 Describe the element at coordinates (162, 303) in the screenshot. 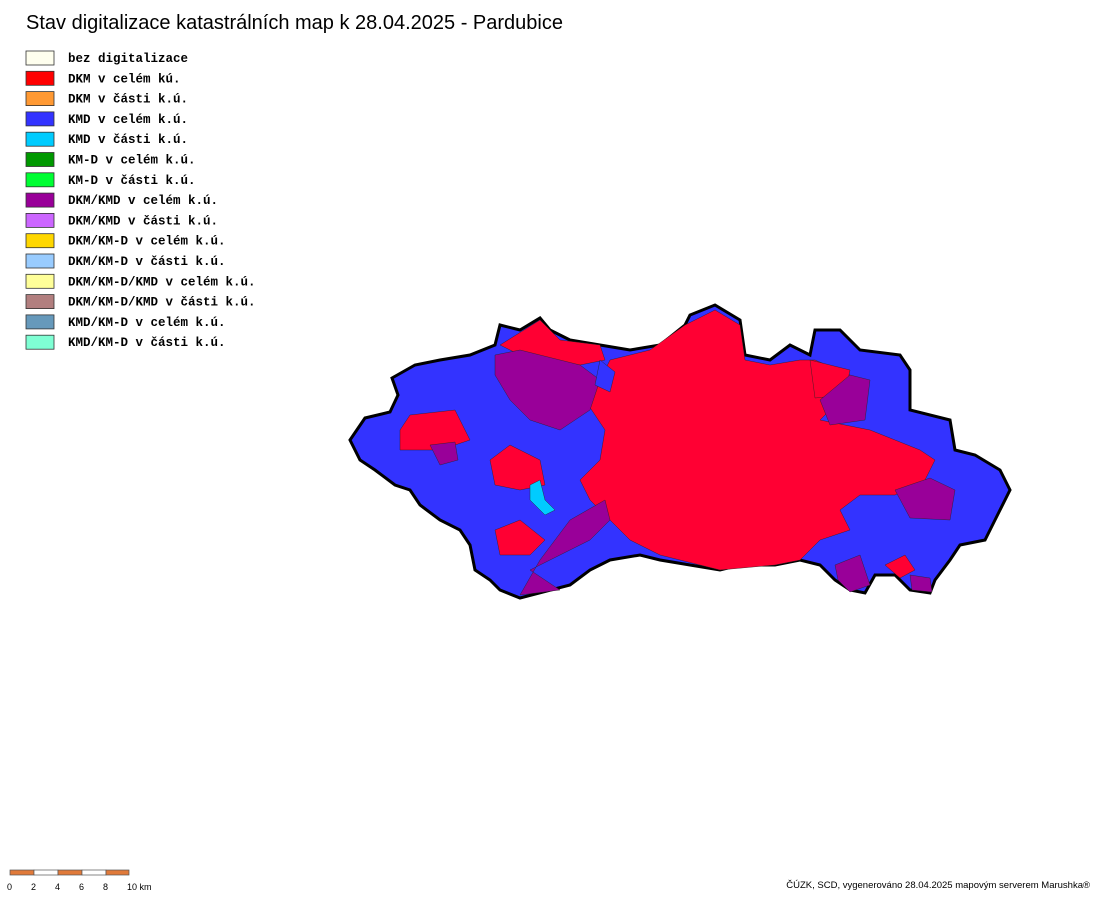

I see `legend-label: DKM/KM-D/KMD v části k.ú.` at that location.